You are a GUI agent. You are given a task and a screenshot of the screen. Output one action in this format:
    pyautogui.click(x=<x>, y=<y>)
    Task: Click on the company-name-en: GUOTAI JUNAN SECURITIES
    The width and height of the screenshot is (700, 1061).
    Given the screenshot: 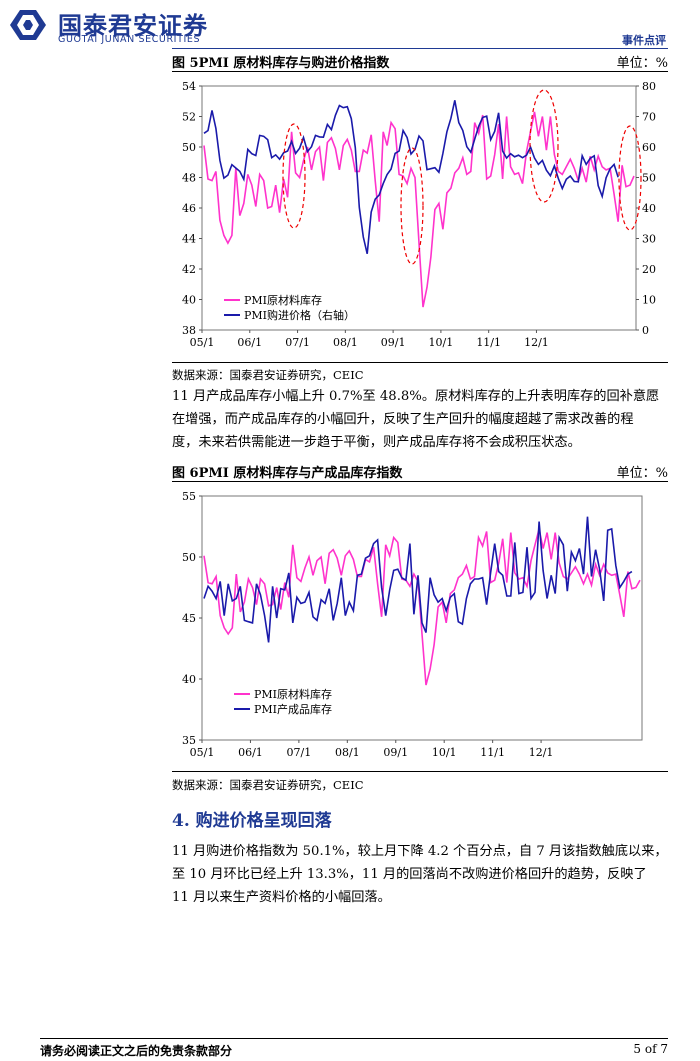 What is the action you would take?
    pyautogui.click(x=129, y=39)
    